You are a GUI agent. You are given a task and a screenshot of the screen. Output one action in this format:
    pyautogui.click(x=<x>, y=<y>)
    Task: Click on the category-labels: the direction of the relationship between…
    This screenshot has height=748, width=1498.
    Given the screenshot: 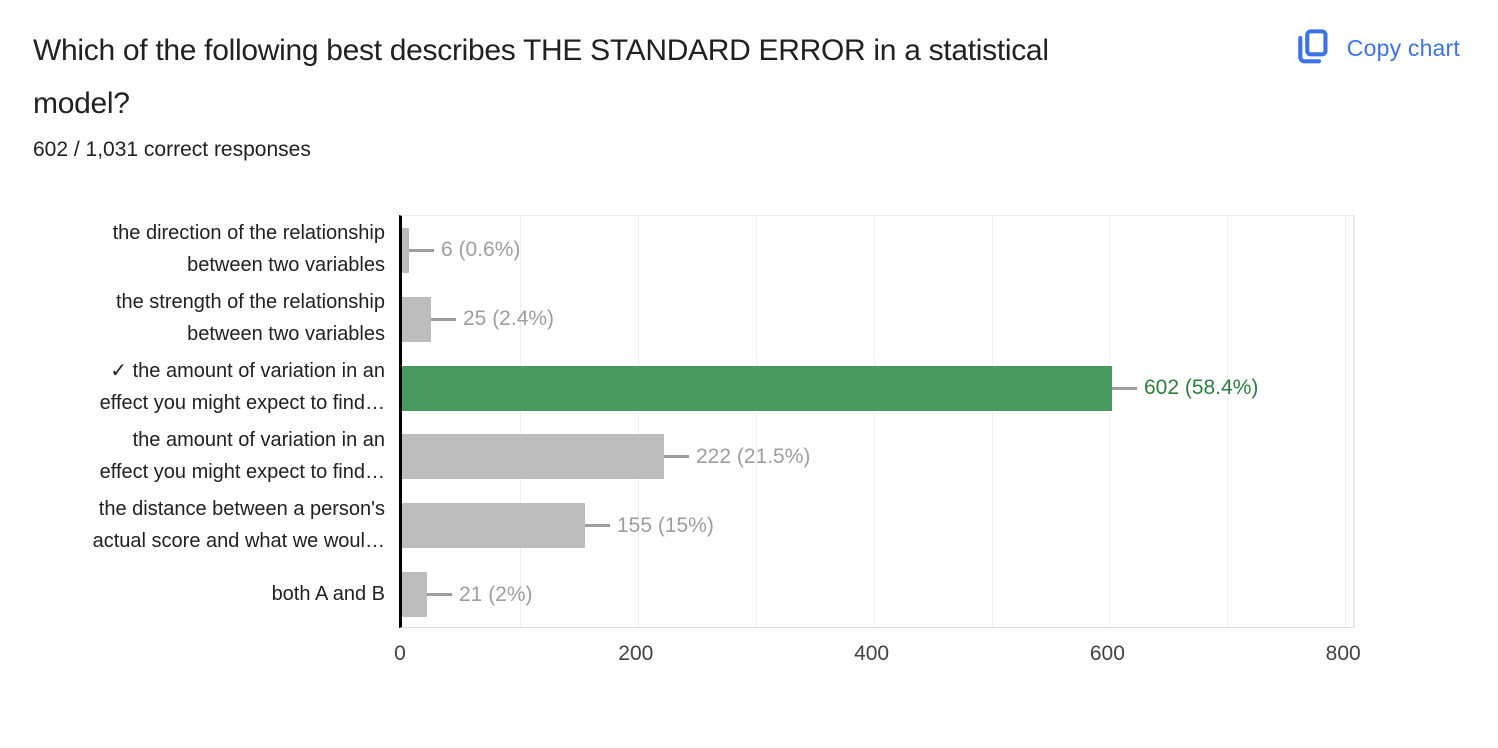 What is the action you would take?
    pyautogui.click(x=195, y=421)
    